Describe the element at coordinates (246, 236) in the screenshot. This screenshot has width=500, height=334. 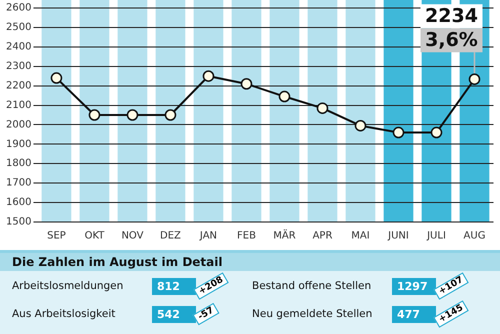
I see `x-tick-label: FEB` at that location.